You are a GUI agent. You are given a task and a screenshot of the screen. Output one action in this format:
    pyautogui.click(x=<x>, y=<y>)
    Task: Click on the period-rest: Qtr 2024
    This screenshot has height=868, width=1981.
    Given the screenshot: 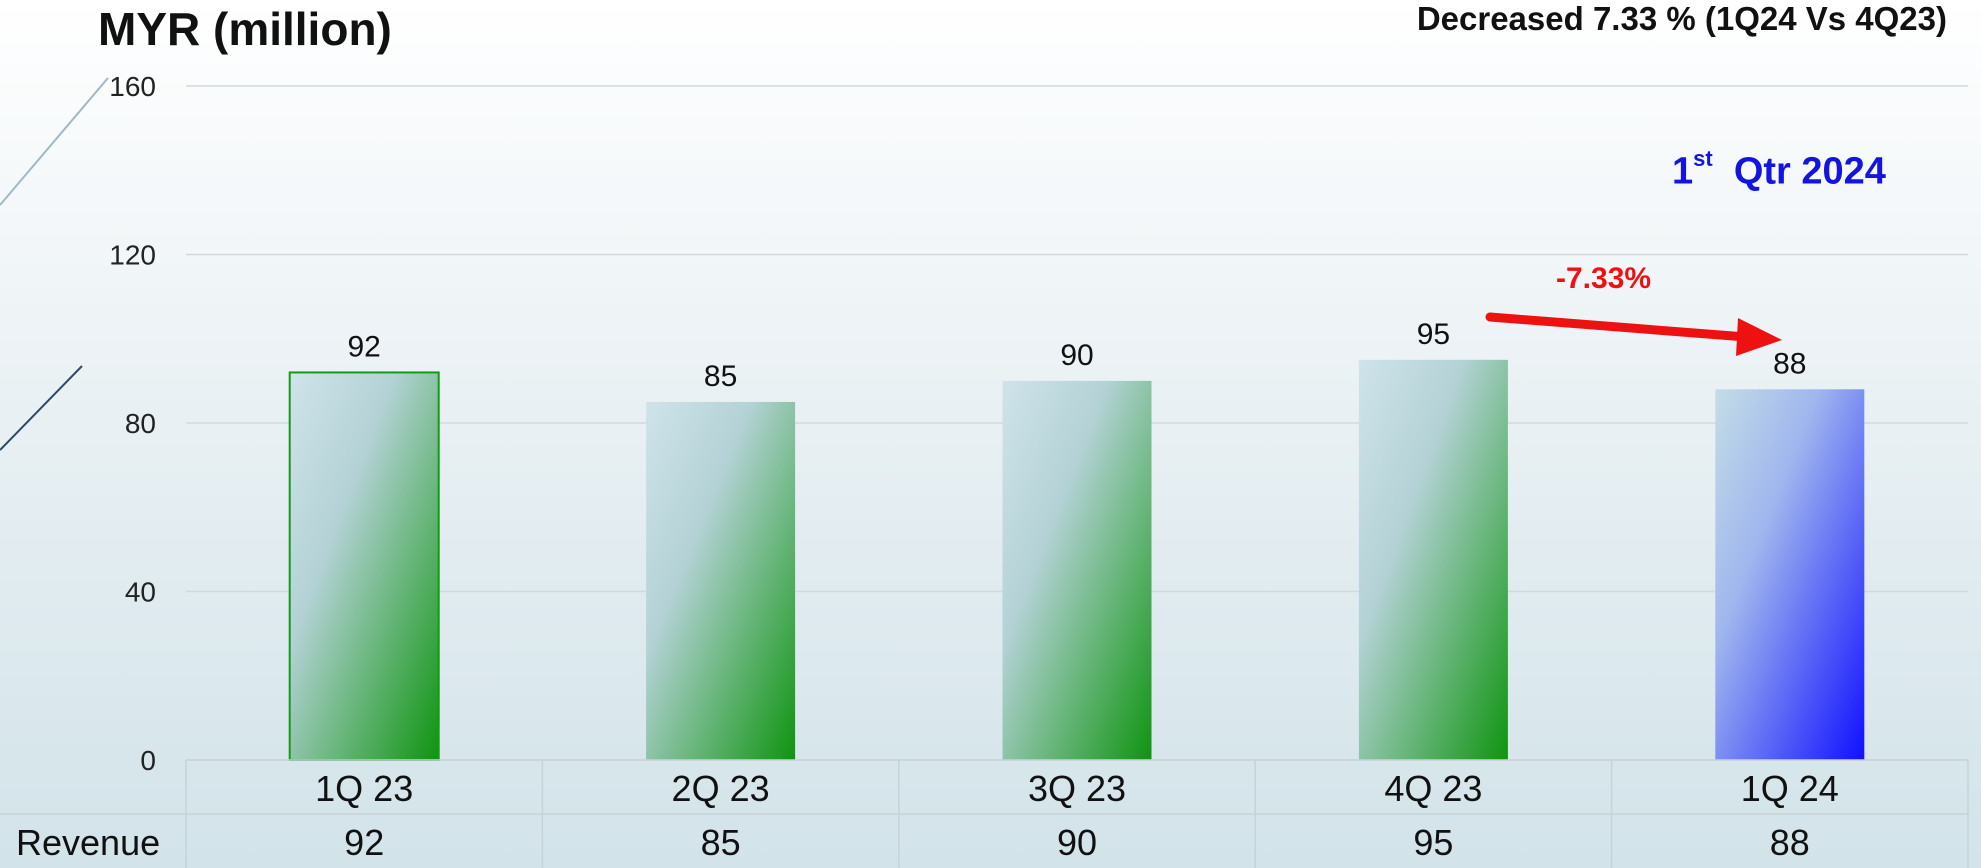 What is the action you would take?
    pyautogui.click(x=1809, y=171)
    